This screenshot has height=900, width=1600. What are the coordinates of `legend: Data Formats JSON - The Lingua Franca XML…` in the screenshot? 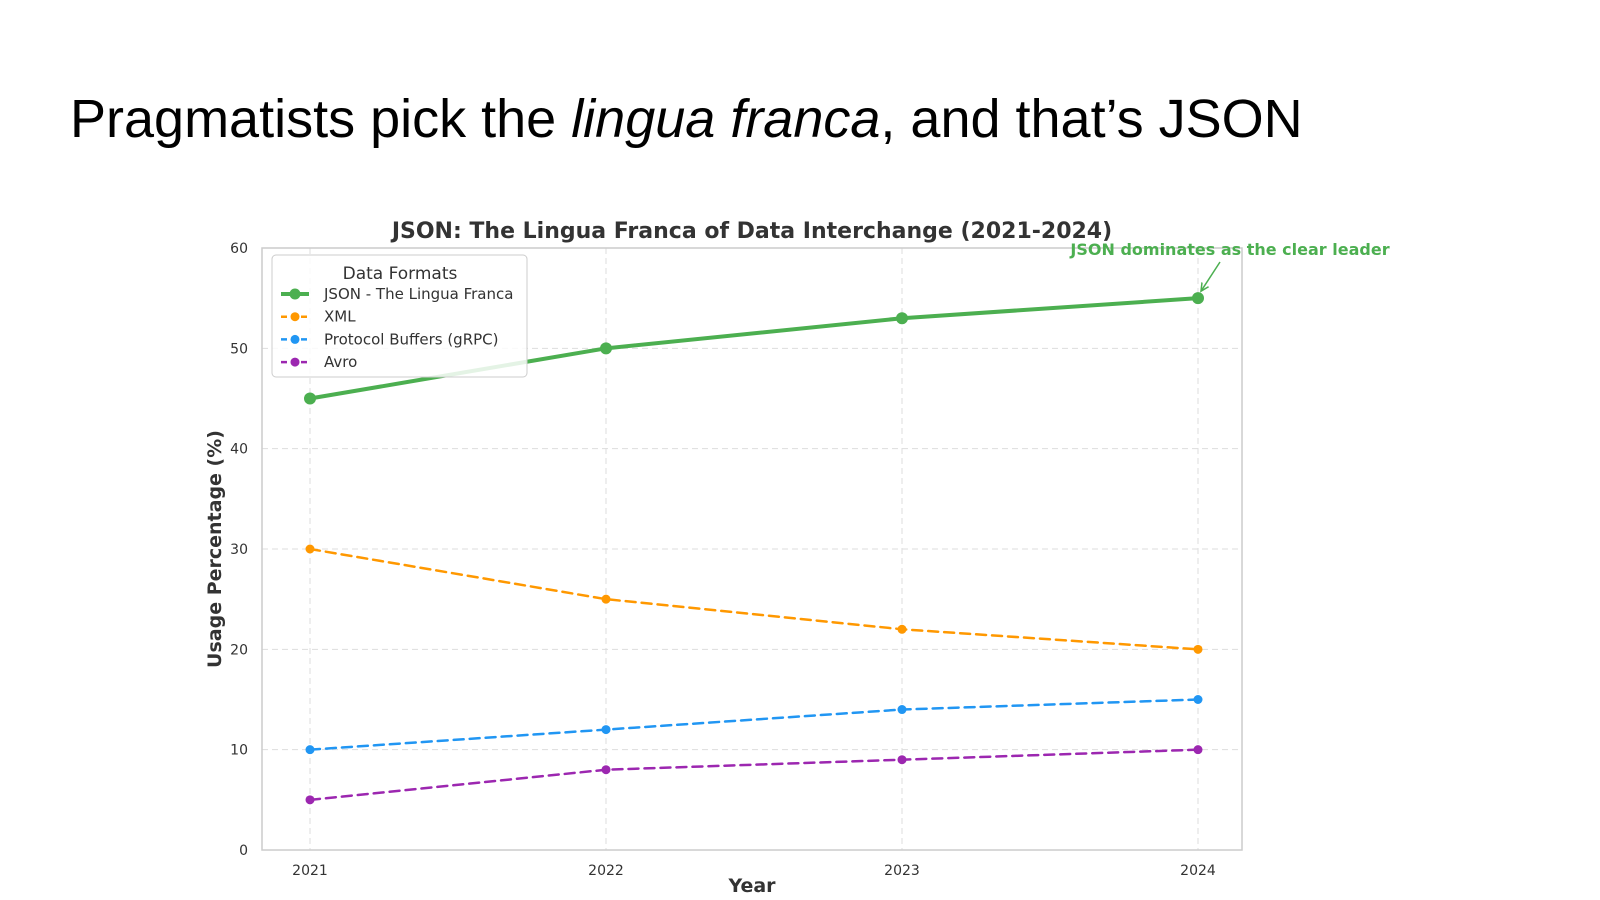 It's located at (399, 316).